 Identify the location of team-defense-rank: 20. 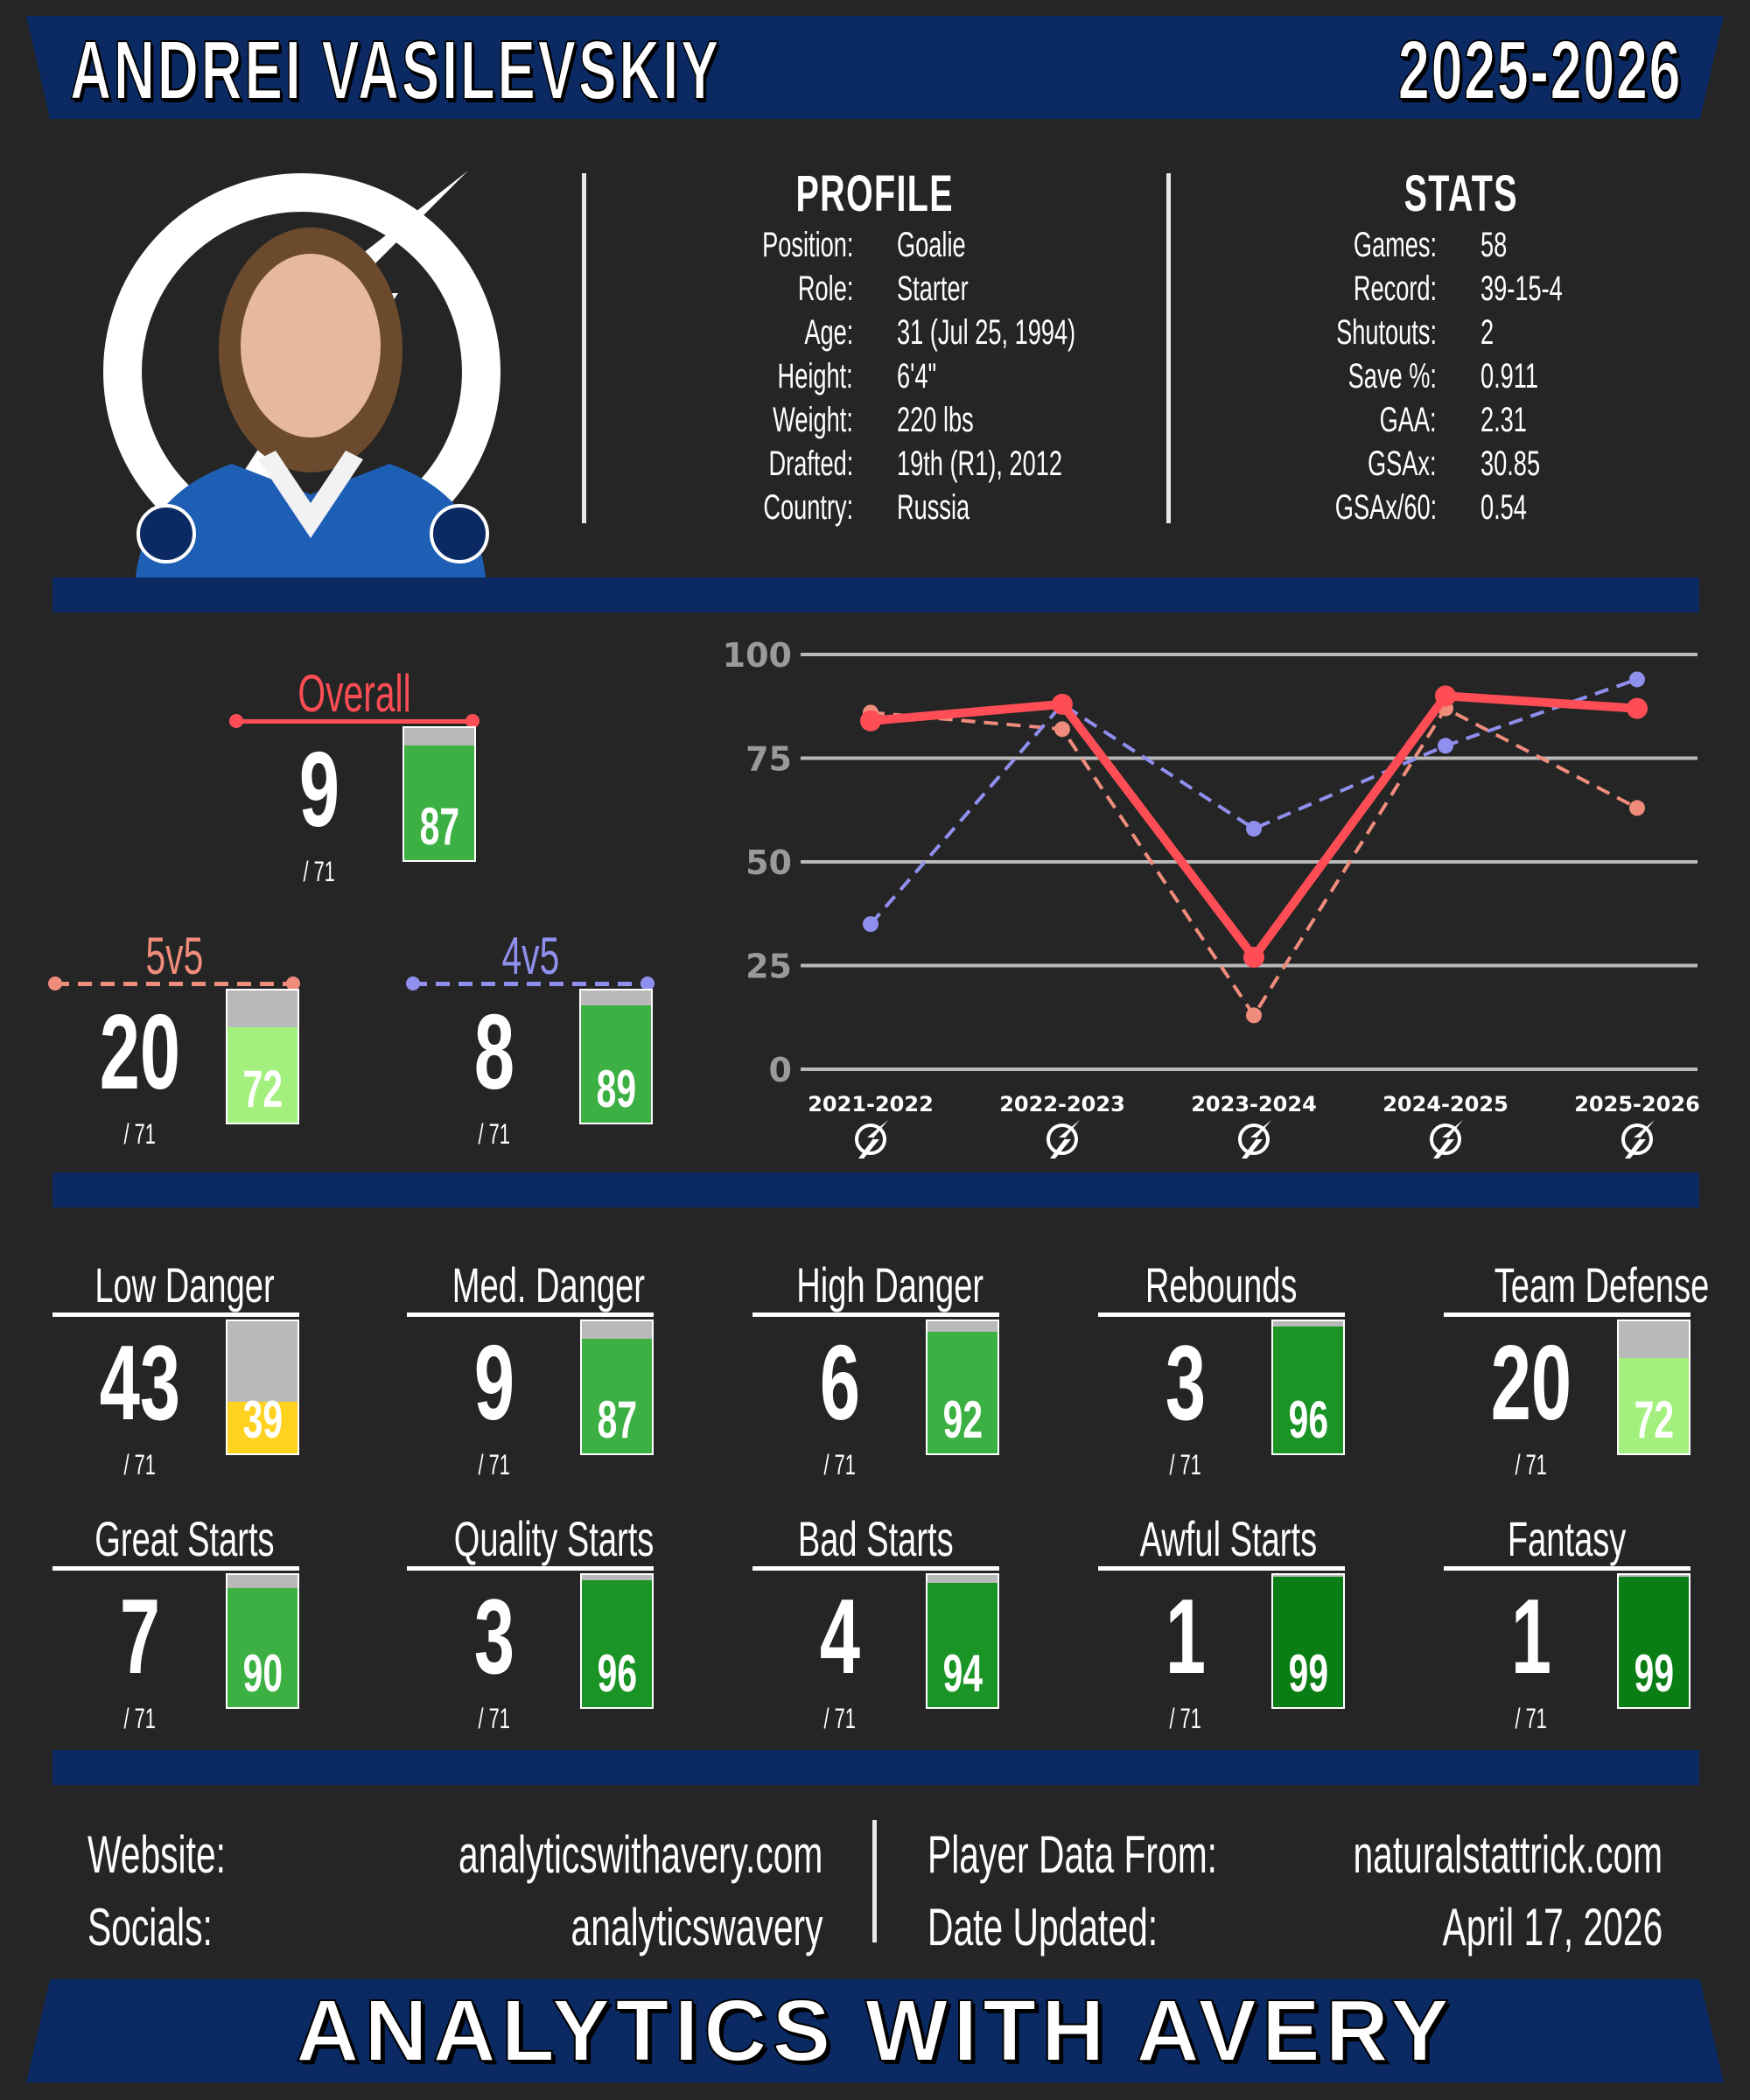
(1531, 1382).